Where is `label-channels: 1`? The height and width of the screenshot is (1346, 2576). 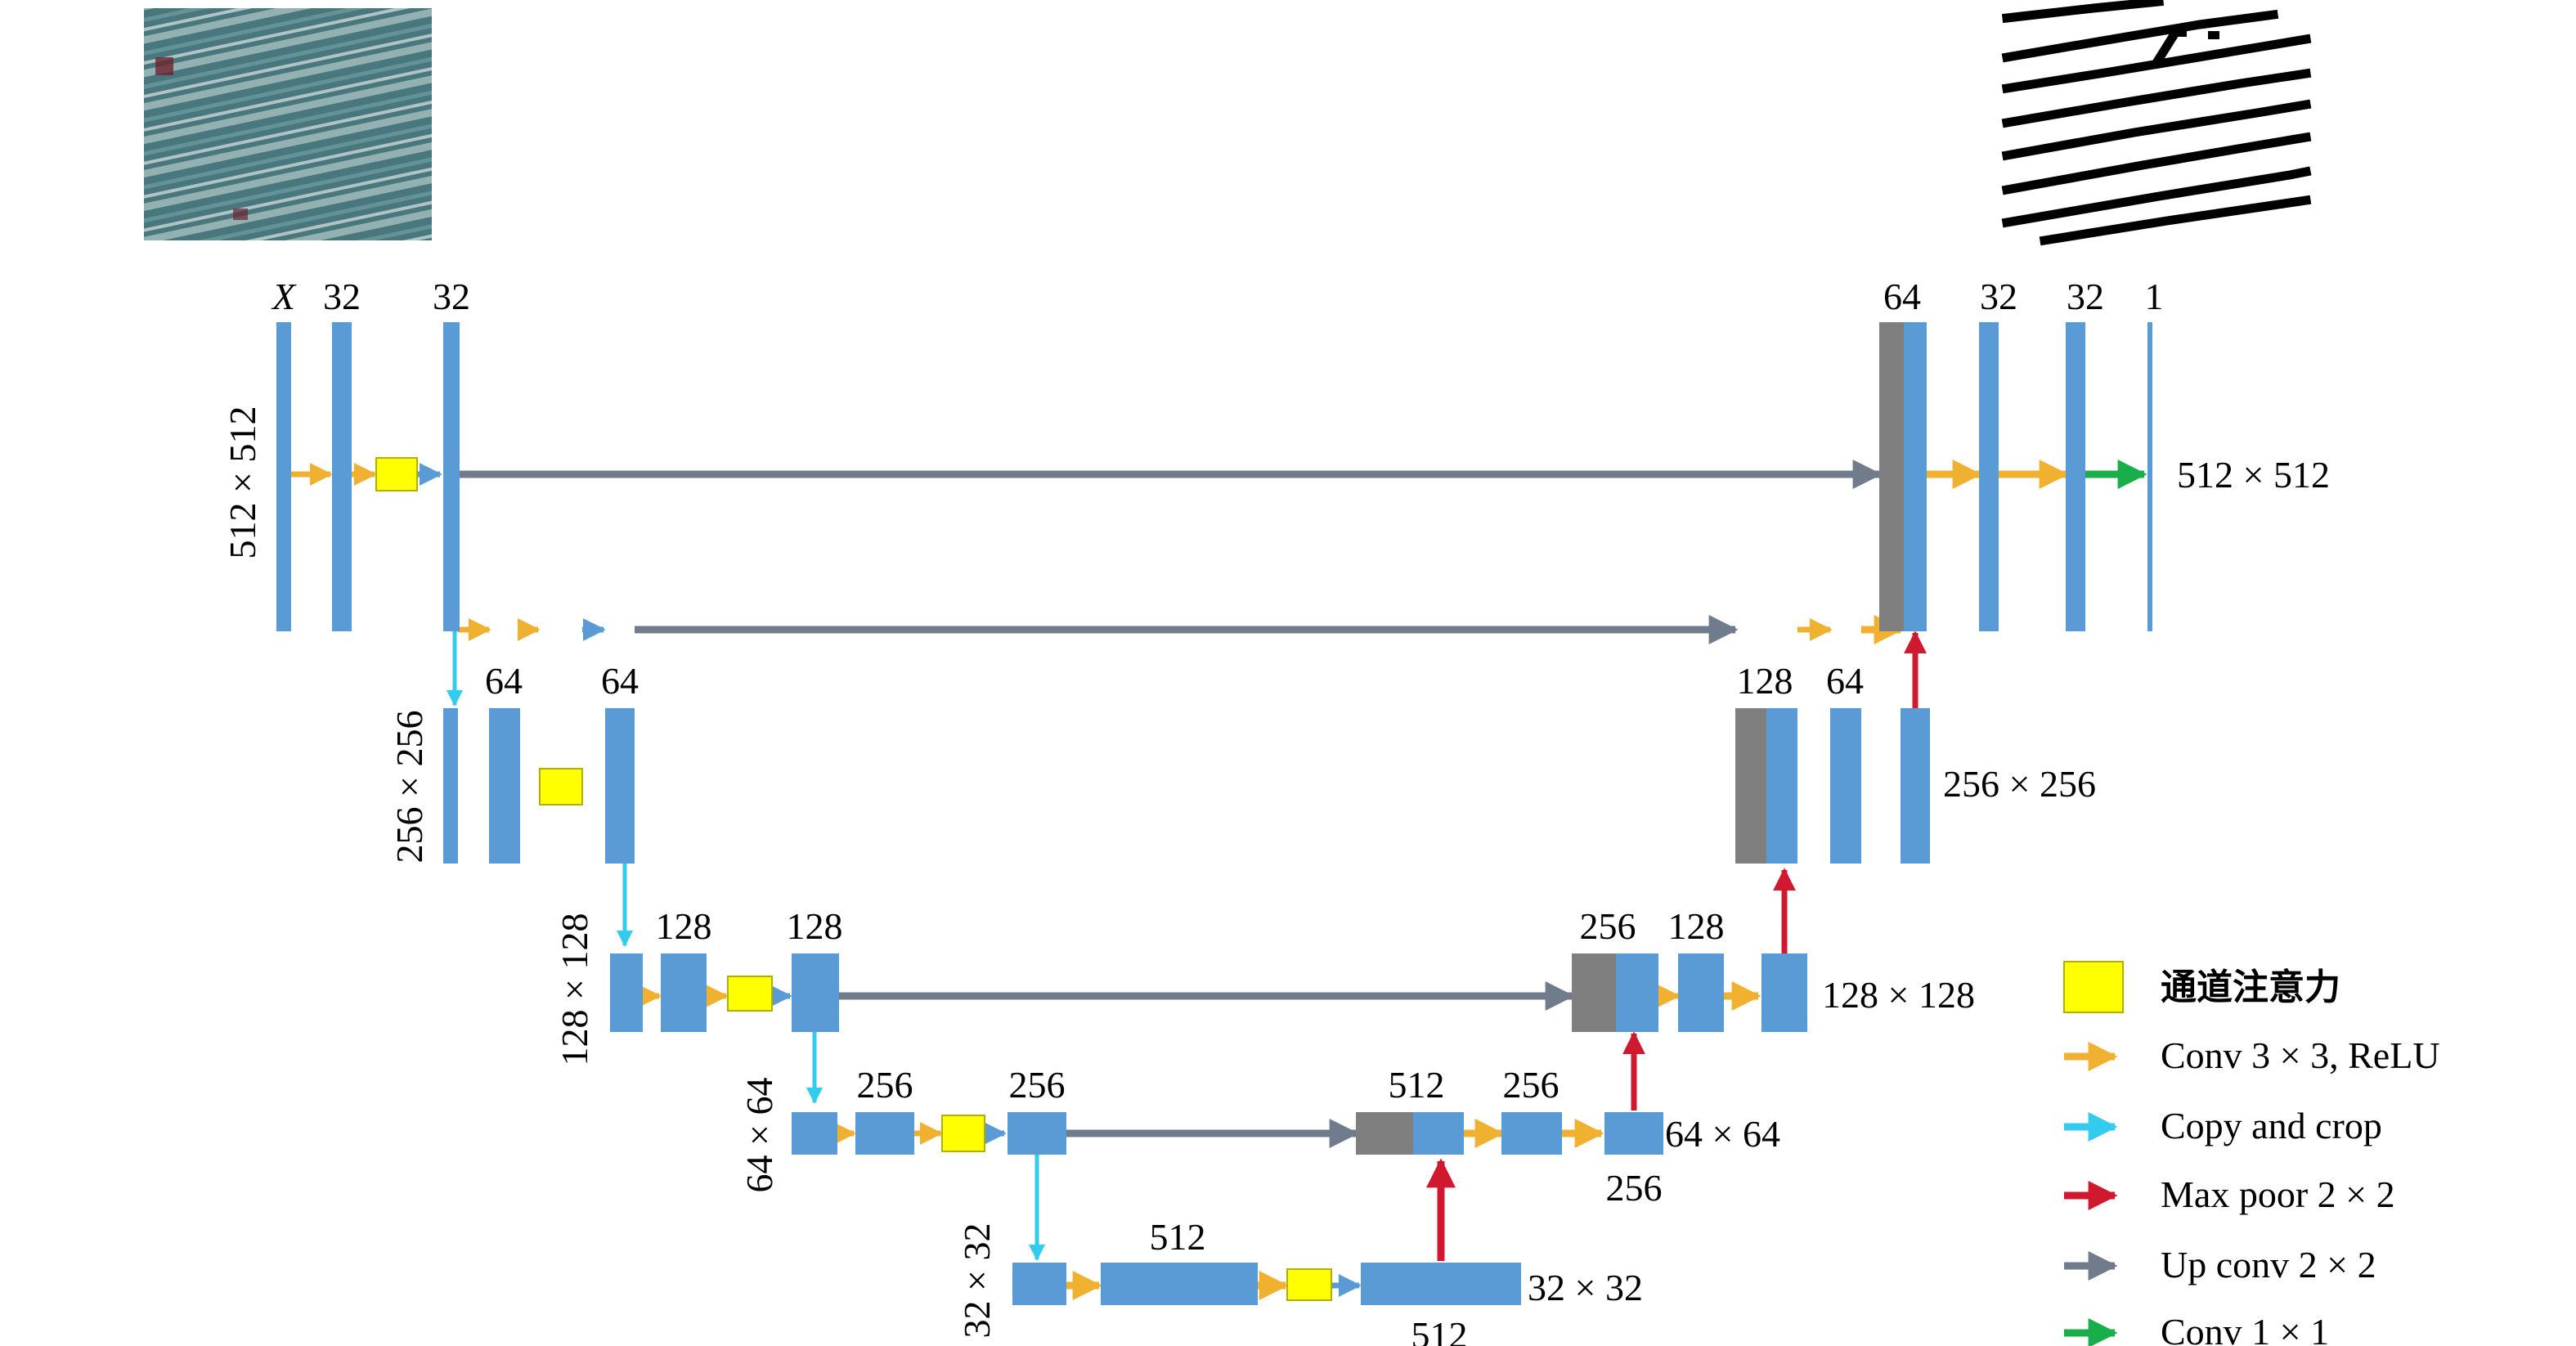
label-channels: 1 is located at coordinates (2154, 296).